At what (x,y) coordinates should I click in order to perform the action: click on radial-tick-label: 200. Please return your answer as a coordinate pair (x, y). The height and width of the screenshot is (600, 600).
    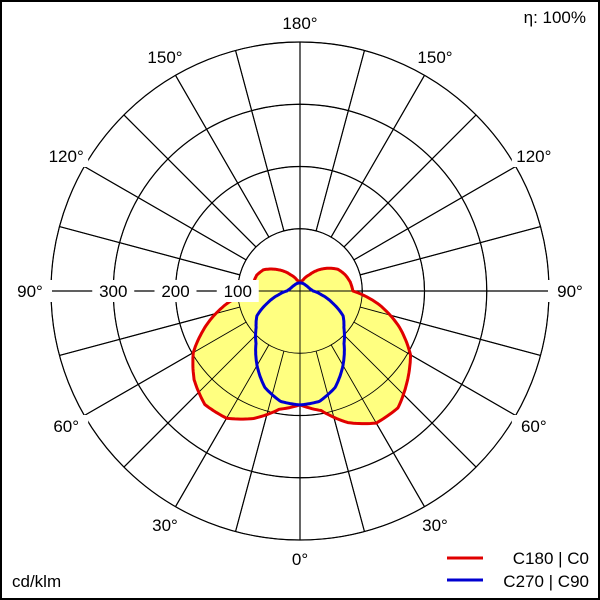
    Looking at the image, I should click on (175, 291).